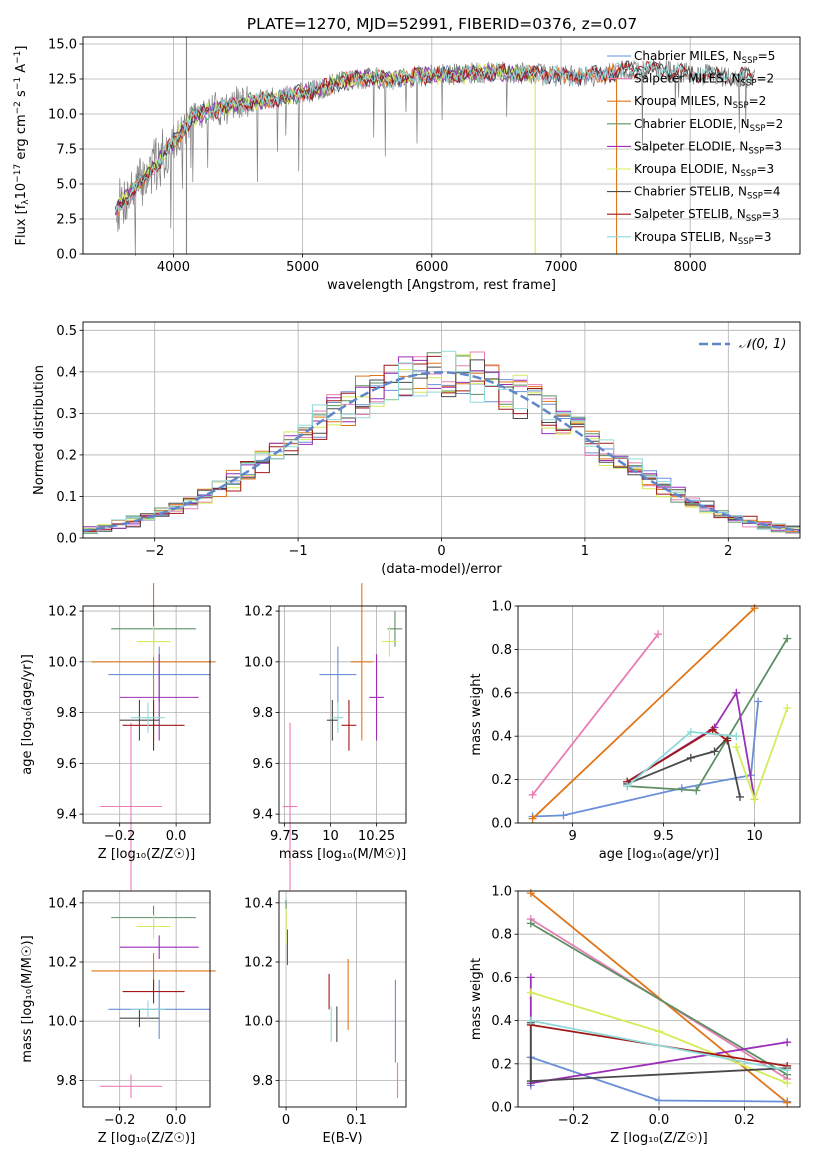 This screenshot has height=1170, width=819. Describe the element at coordinates (262, 815) in the screenshot. I see `y-tick-label: 9.4` at that location.